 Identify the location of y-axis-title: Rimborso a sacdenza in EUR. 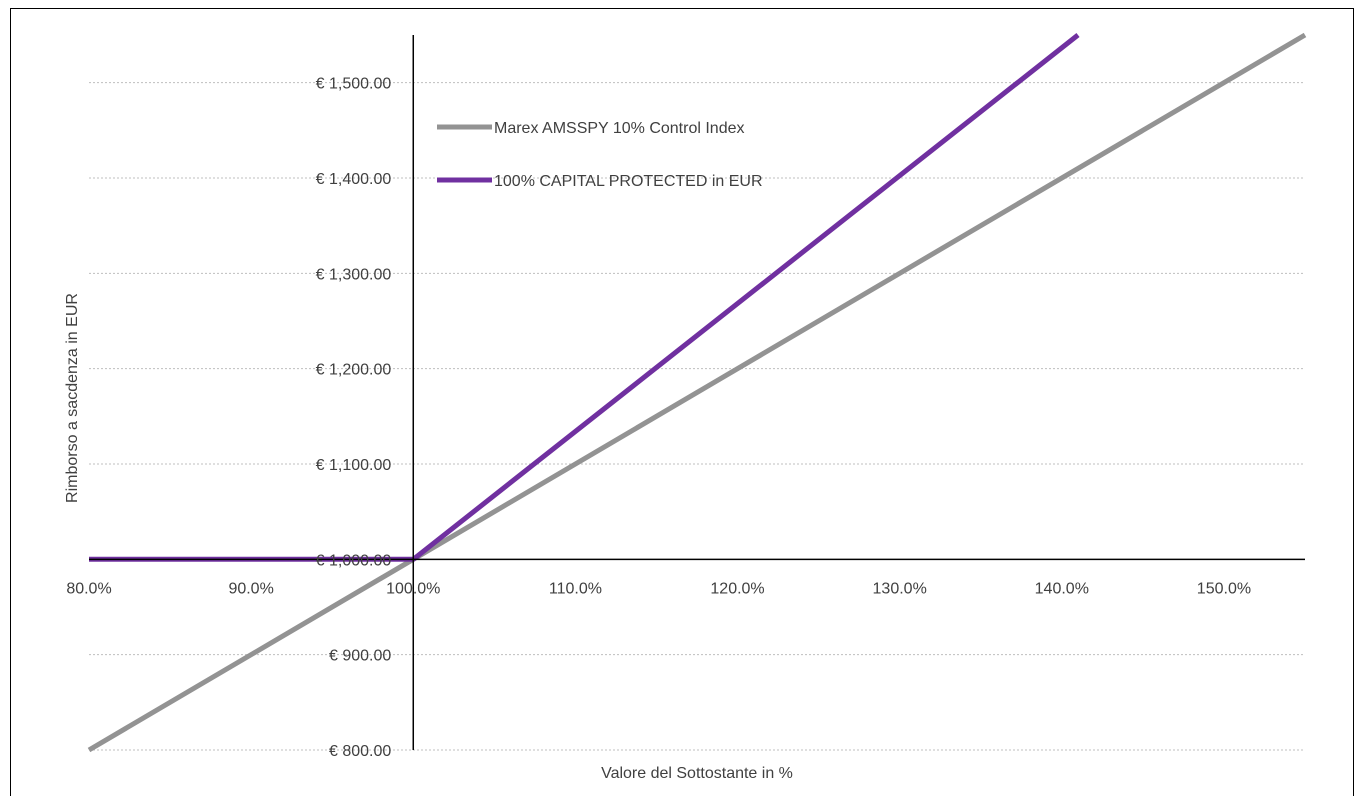
(72, 398).